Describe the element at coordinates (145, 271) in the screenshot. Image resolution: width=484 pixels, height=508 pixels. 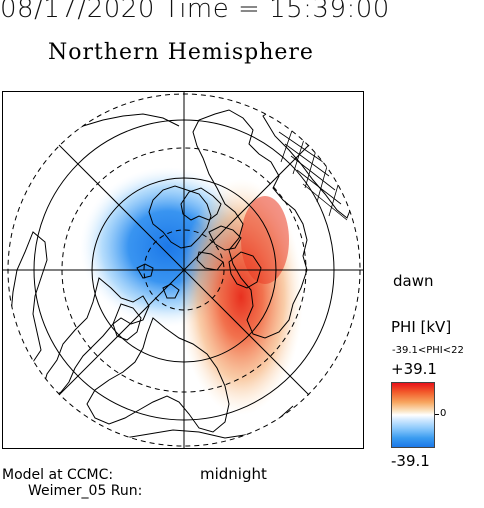
I see `coastline-iceland` at that location.